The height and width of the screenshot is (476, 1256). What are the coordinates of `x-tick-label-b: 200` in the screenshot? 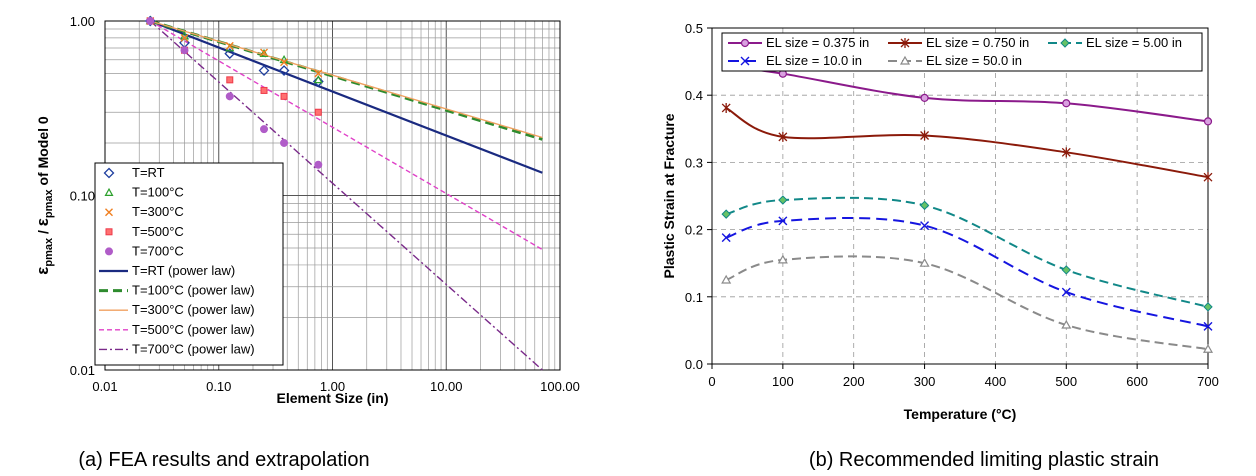 It's located at (854, 381).